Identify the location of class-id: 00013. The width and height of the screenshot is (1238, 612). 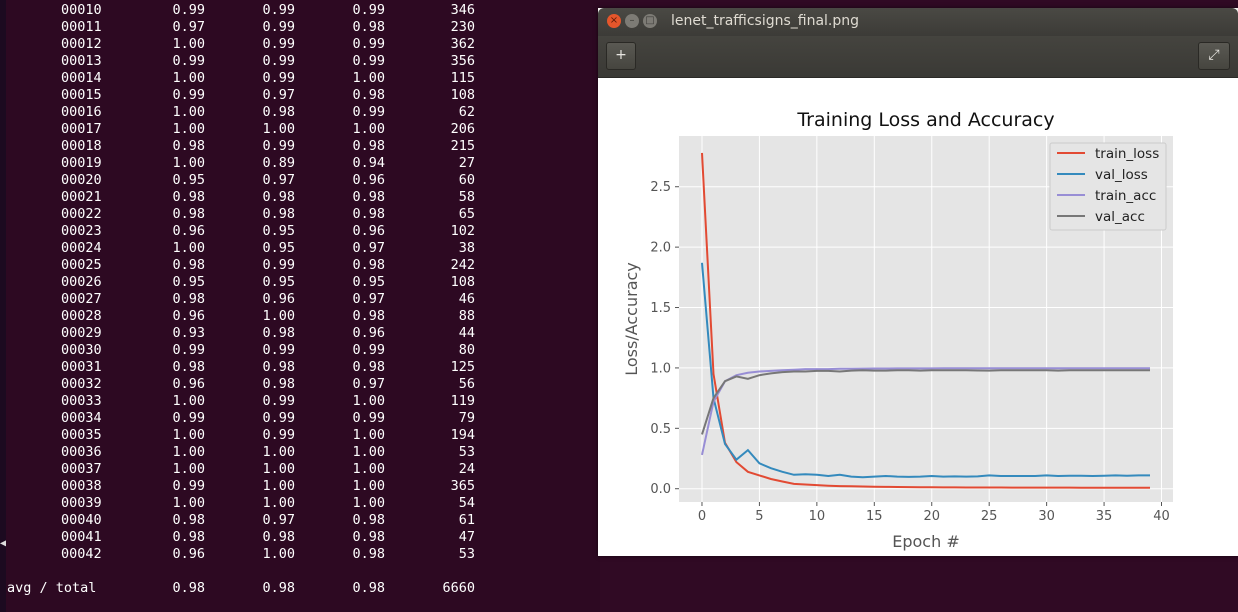
(81, 61).